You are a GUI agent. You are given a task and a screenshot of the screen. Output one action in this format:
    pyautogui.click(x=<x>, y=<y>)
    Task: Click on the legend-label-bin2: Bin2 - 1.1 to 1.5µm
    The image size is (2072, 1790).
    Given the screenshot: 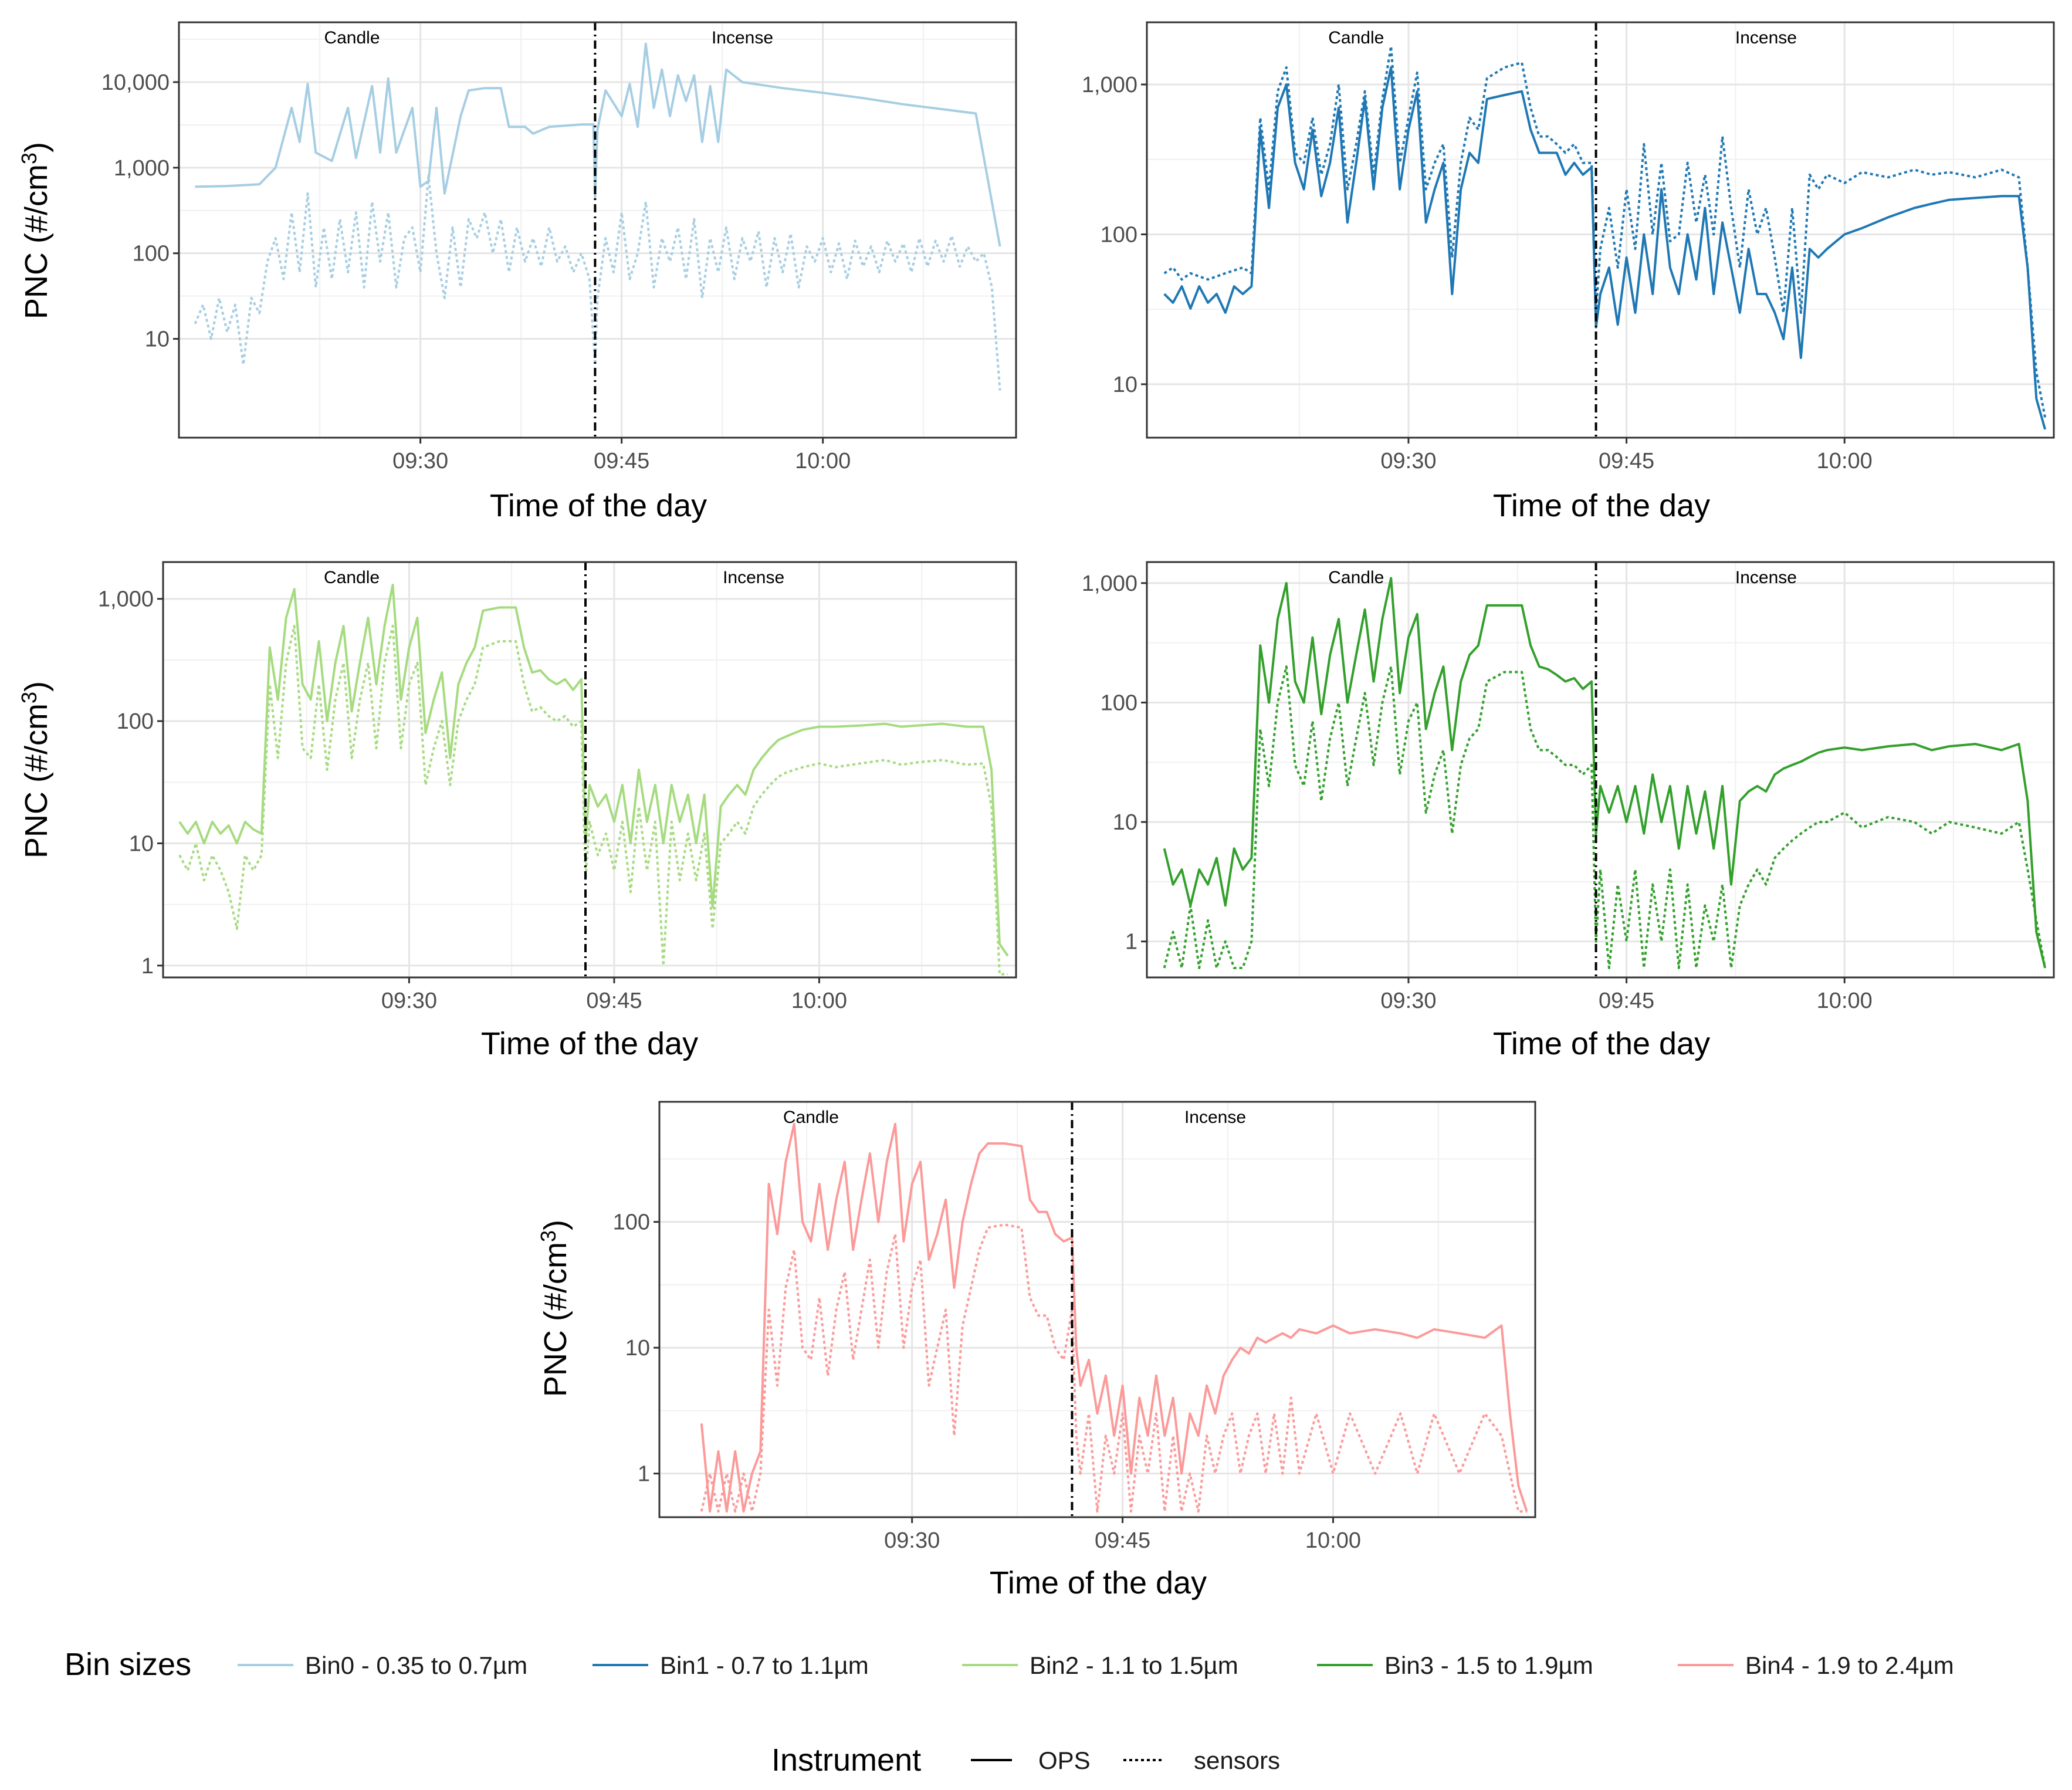 What is the action you would take?
    pyautogui.click(x=1134, y=1665)
    